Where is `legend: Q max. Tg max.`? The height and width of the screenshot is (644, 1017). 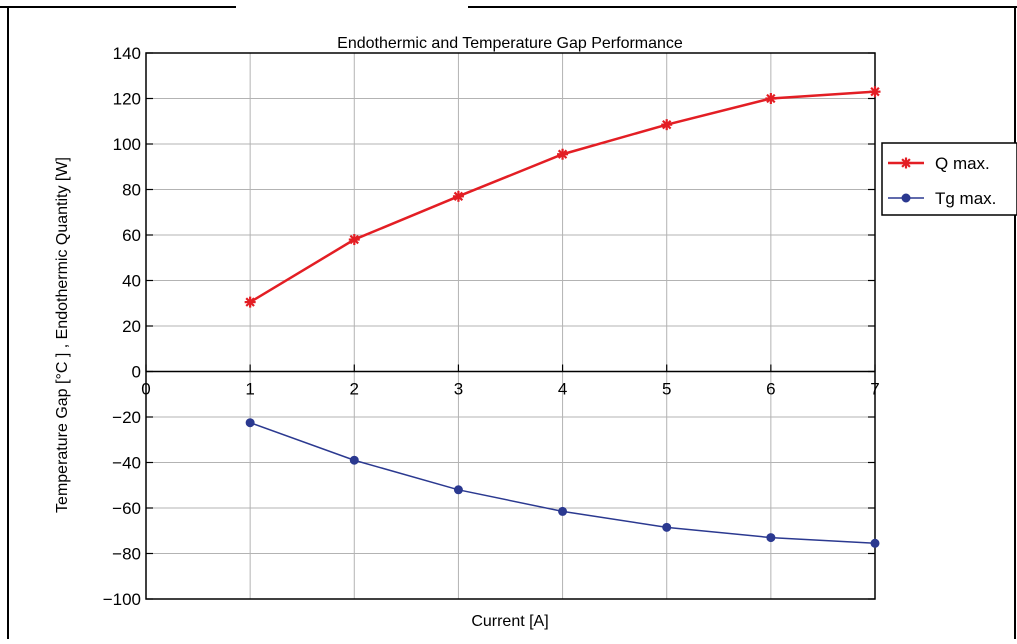 legend: Q max. Tg max. is located at coordinates (949, 179).